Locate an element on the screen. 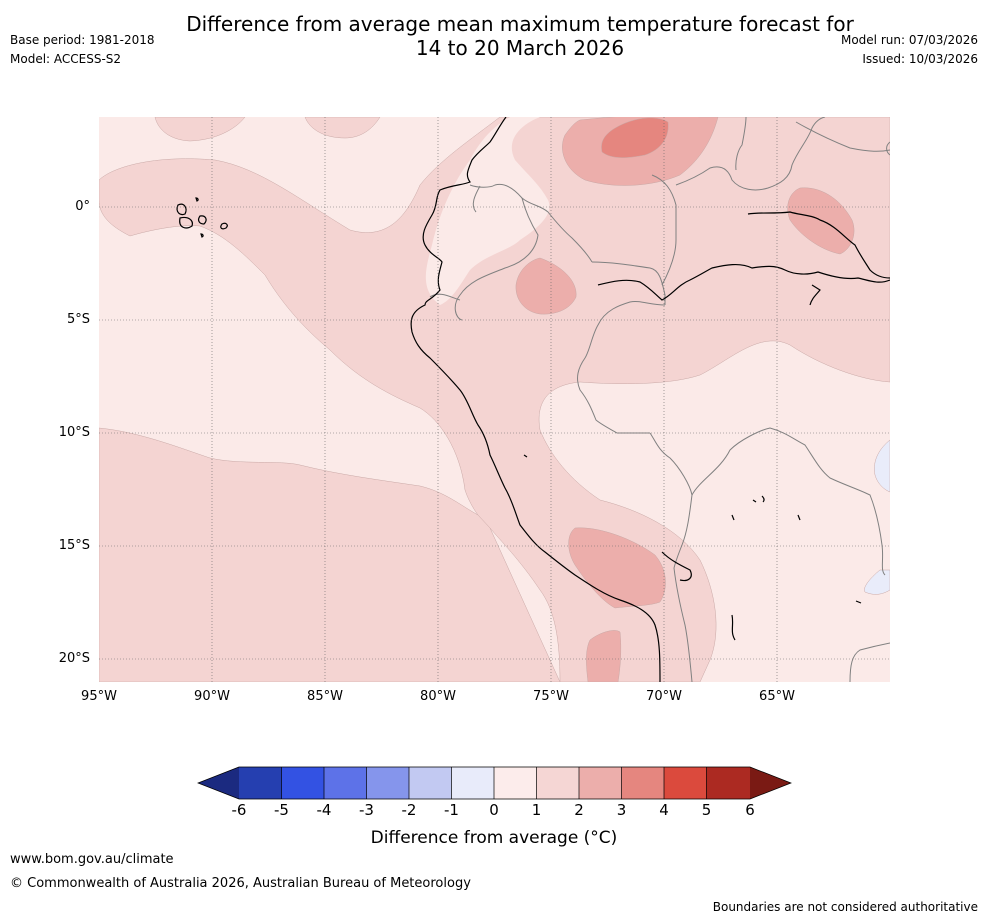  anomaly-2-3-blob-bottom is located at coordinates (604, 656).